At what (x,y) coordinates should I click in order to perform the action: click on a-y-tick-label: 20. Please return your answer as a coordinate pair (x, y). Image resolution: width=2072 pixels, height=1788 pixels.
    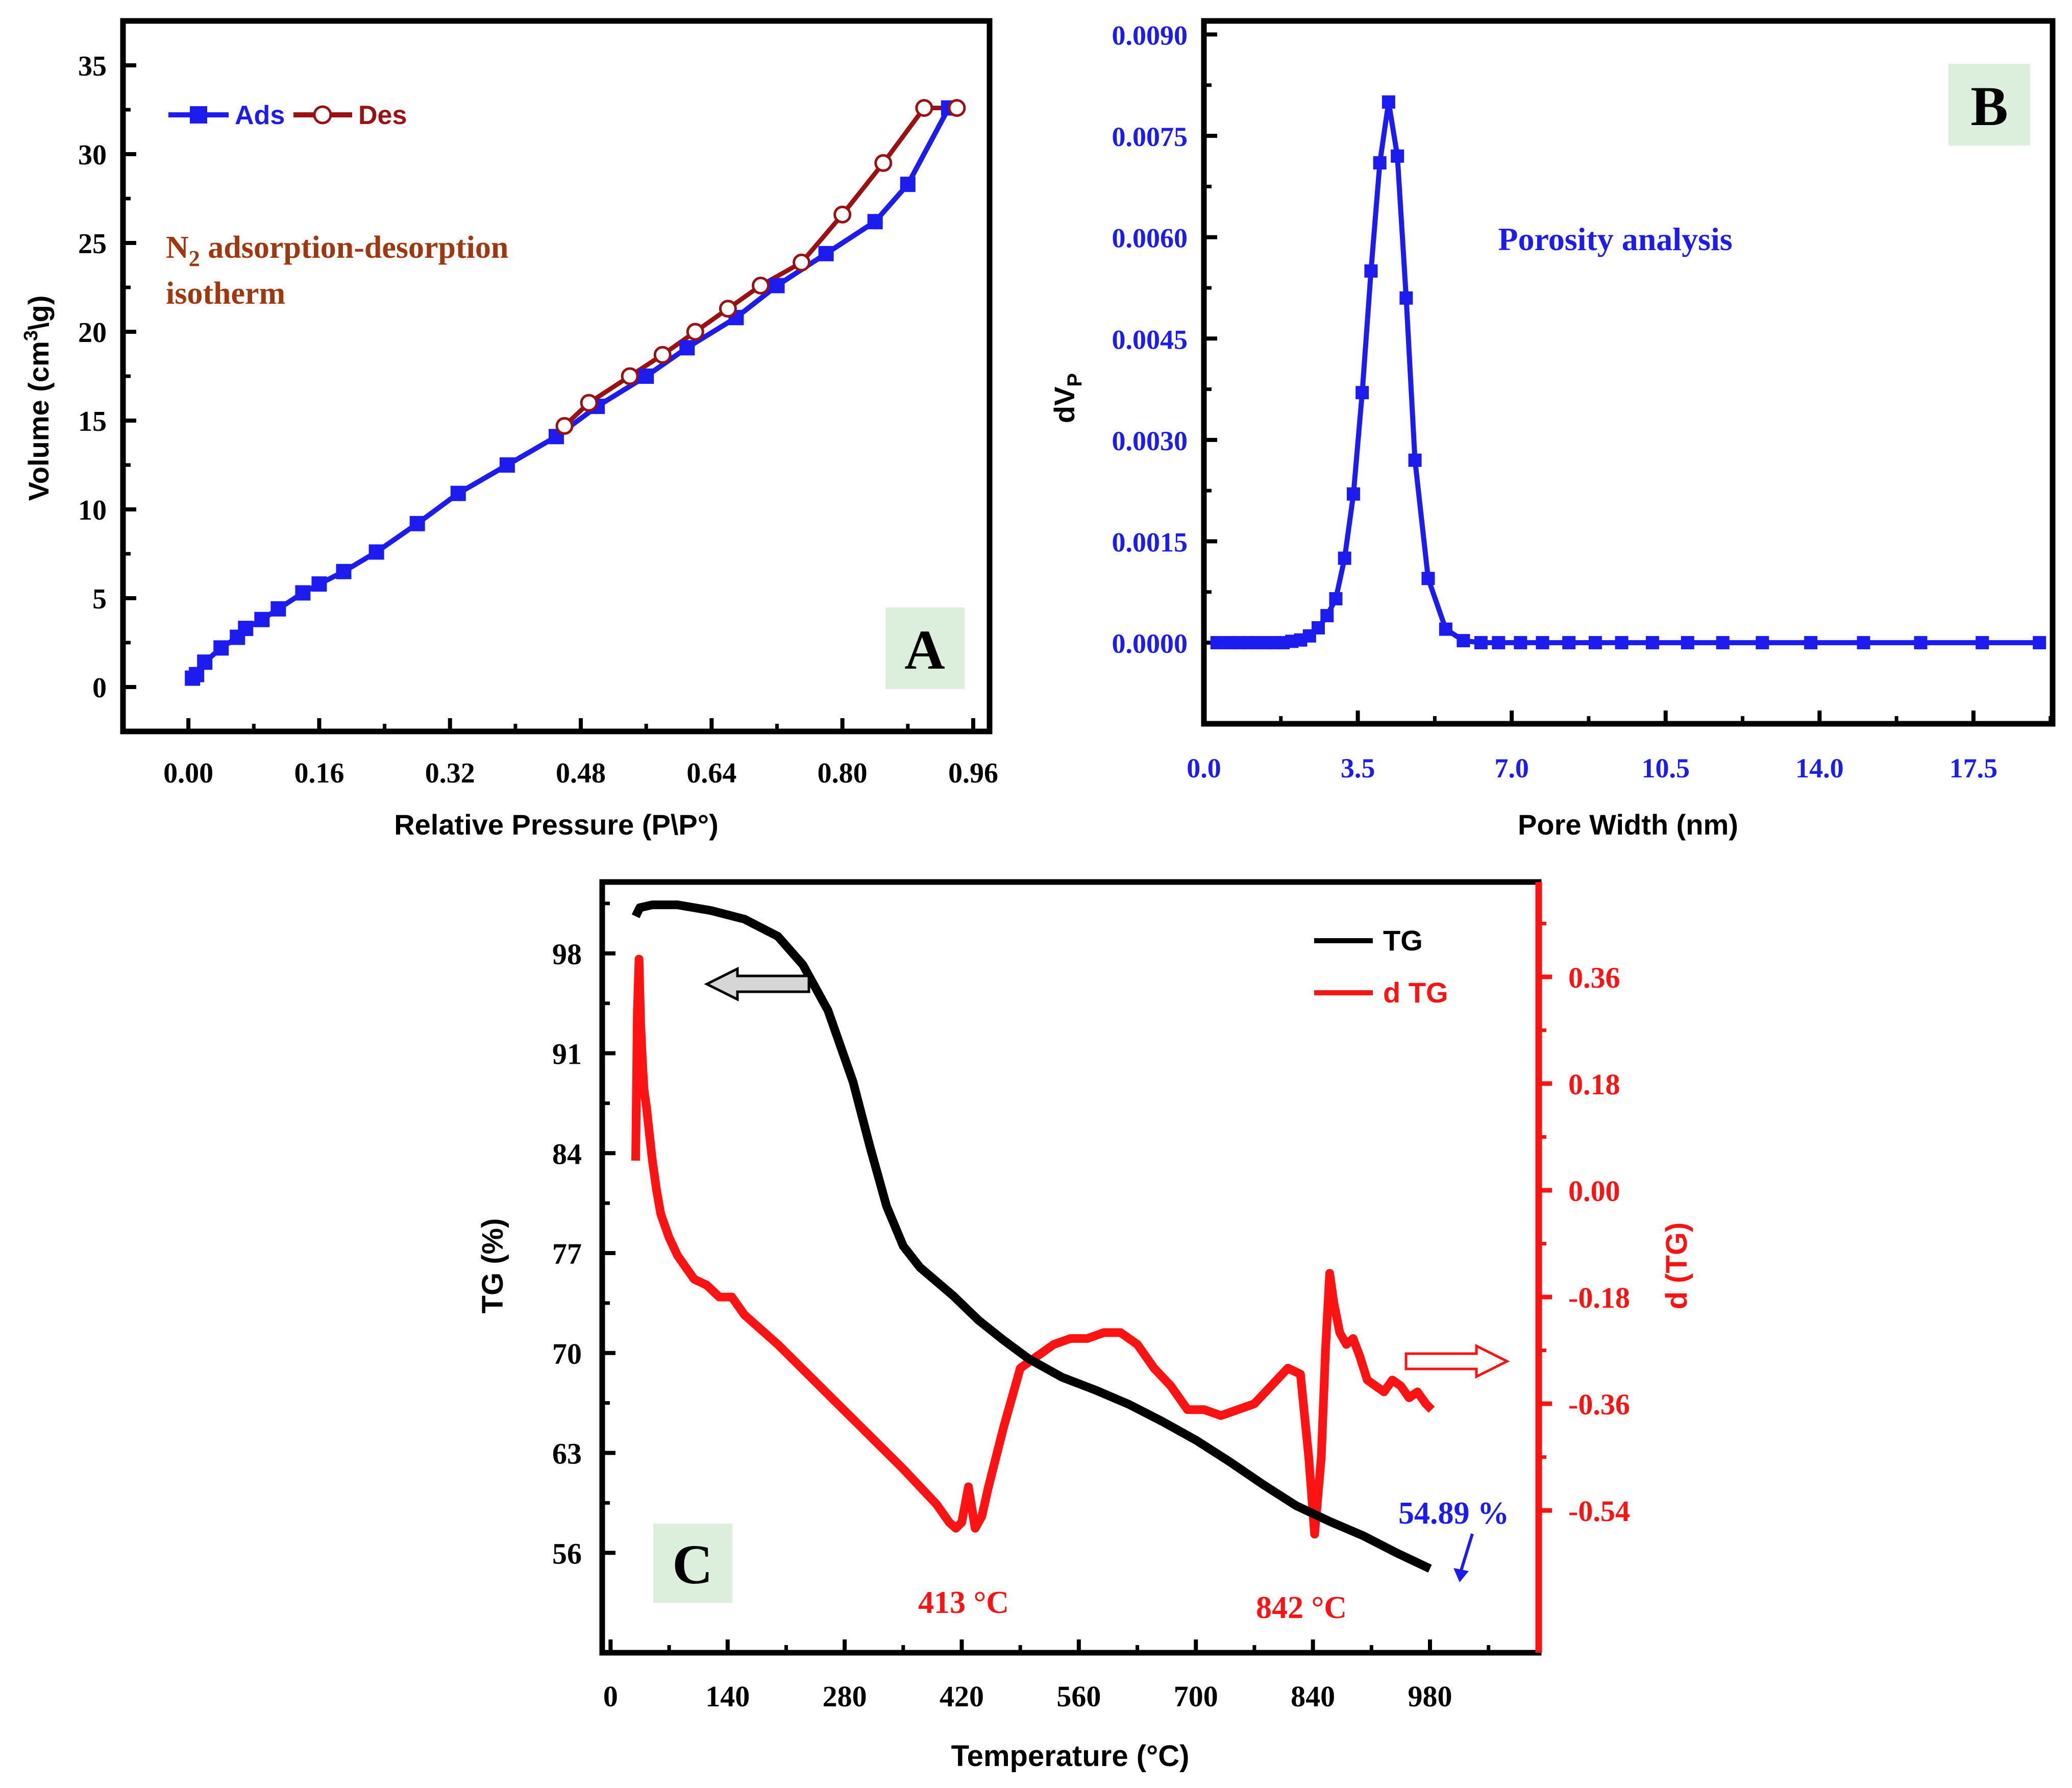
    Looking at the image, I should click on (92, 333).